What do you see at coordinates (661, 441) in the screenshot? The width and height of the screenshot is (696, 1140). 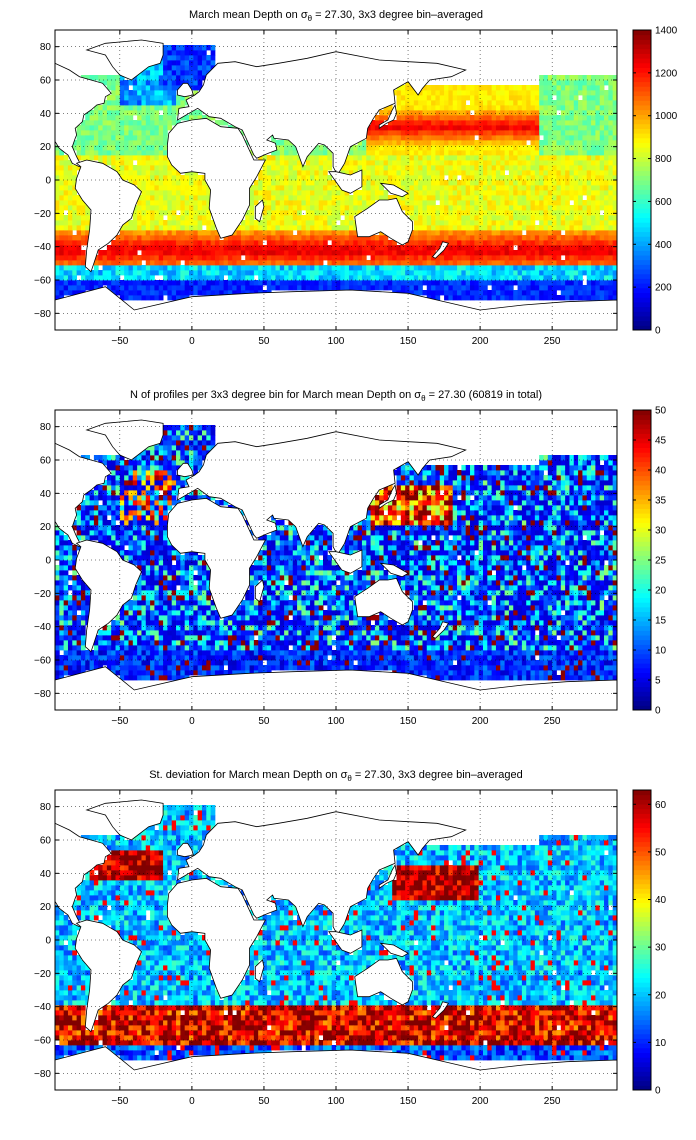 I see `colorbar-tick-label: 45` at bounding box center [661, 441].